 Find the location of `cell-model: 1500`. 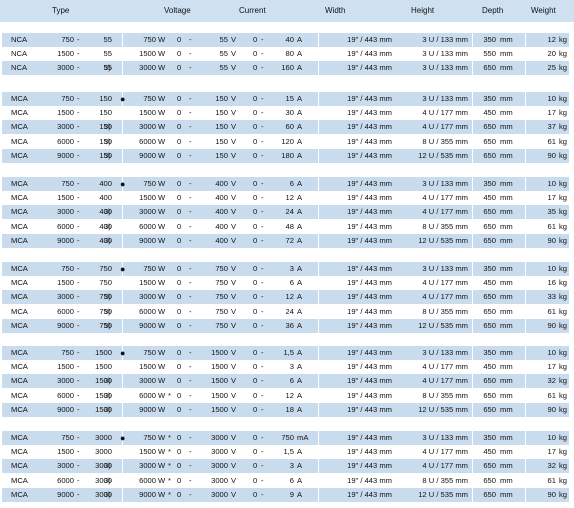

cell-model: 1500 is located at coordinates (65, 452).